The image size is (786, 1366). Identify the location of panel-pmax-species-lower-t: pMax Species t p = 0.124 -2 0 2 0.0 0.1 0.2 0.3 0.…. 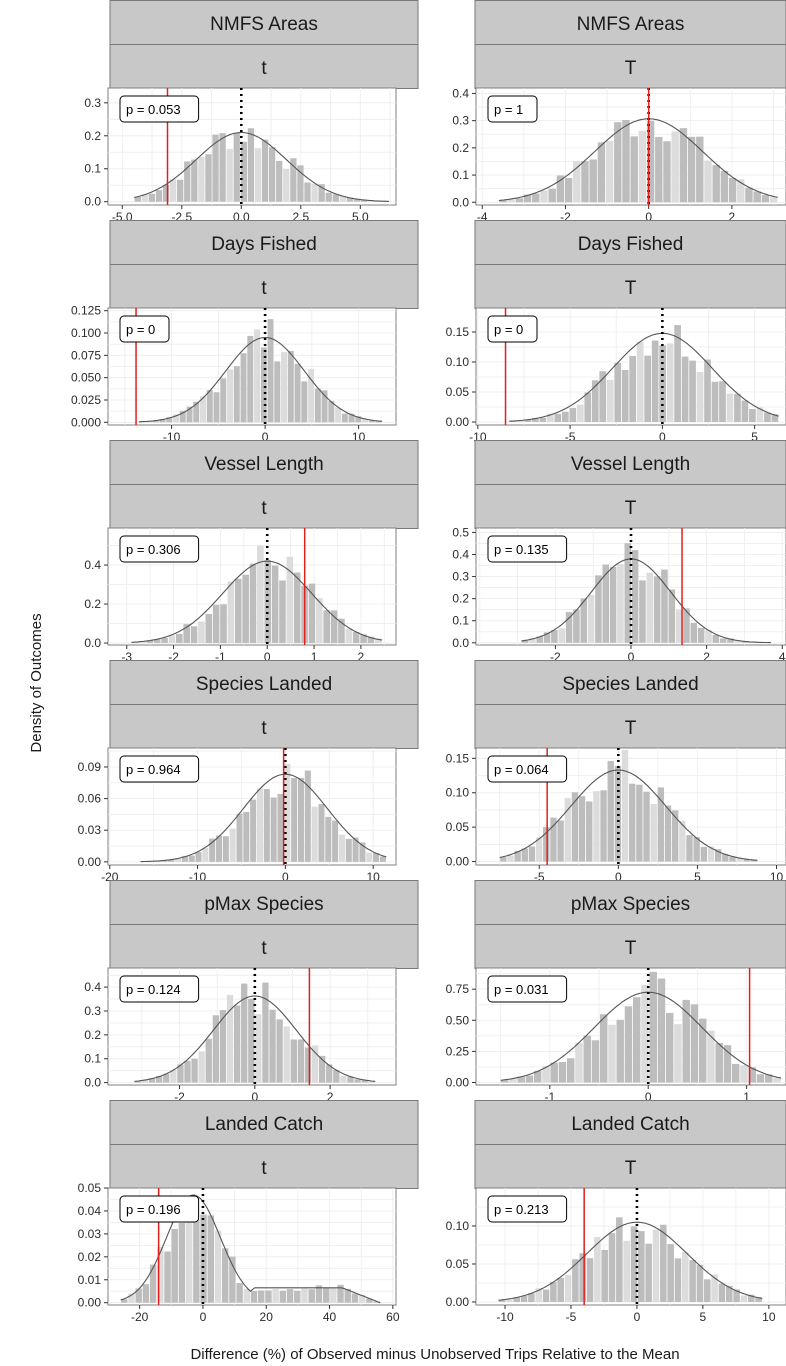
(251, 992).